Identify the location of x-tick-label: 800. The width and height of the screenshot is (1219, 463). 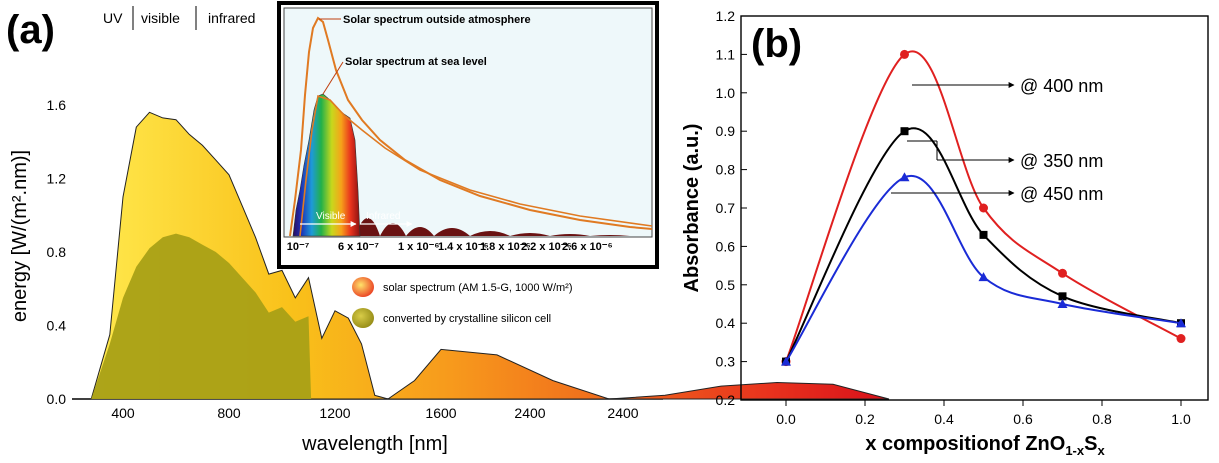
(229, 413).